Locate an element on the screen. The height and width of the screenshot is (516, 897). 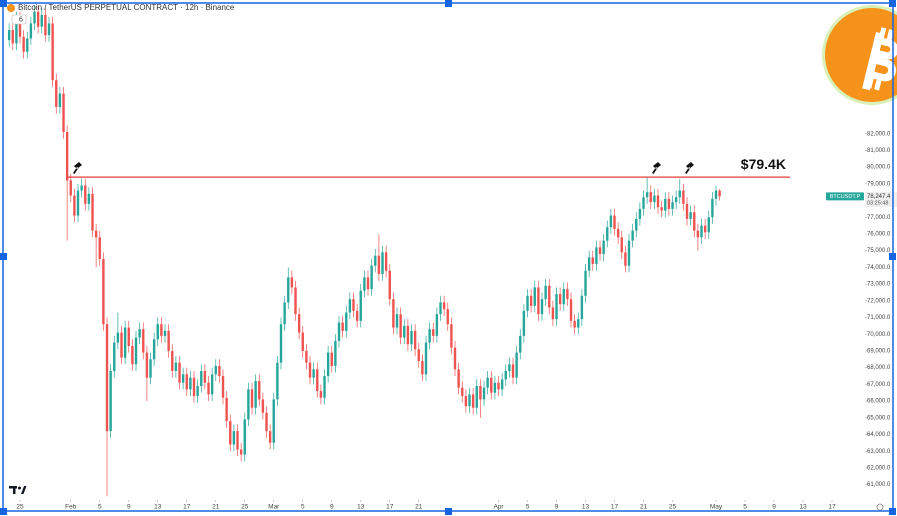
y-tick-label: 68,000.0 is located at coordinates (879, 368).